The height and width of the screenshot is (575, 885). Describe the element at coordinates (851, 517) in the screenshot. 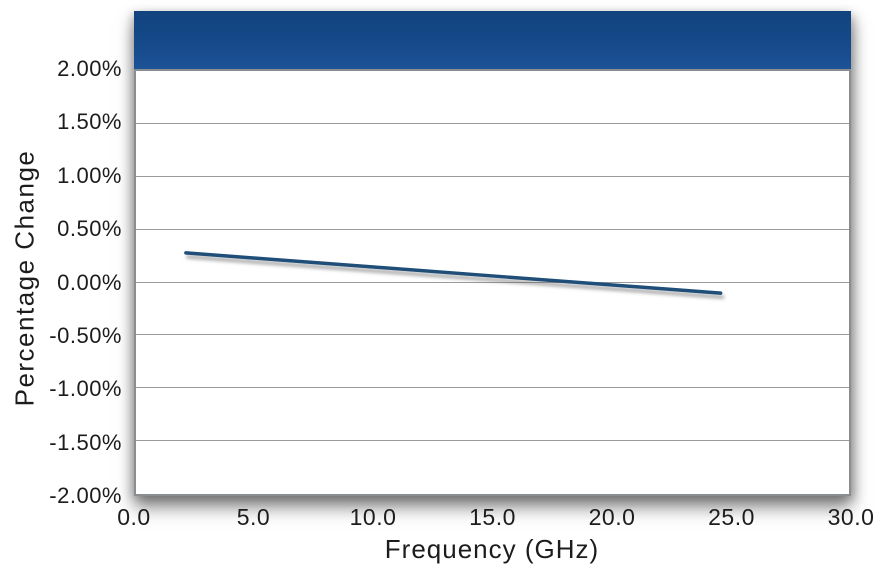

I see `x-tick-label: 30.0` at that location.